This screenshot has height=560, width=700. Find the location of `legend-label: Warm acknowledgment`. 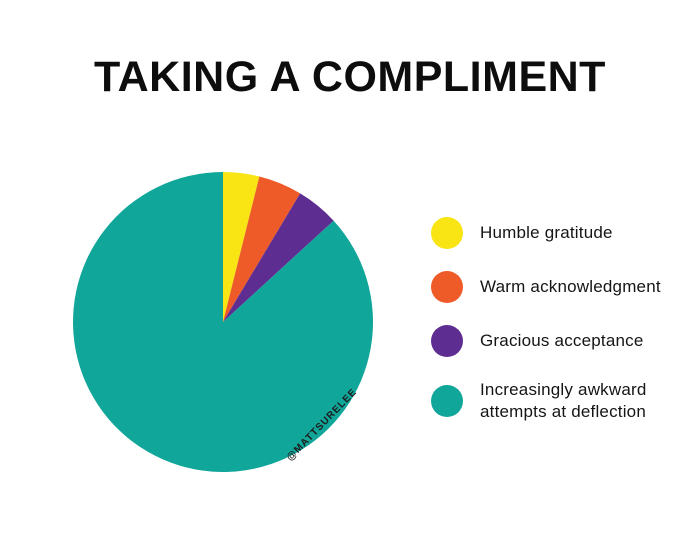

legend-label: Warm acknowledgment is located at coordinates (570, 287).